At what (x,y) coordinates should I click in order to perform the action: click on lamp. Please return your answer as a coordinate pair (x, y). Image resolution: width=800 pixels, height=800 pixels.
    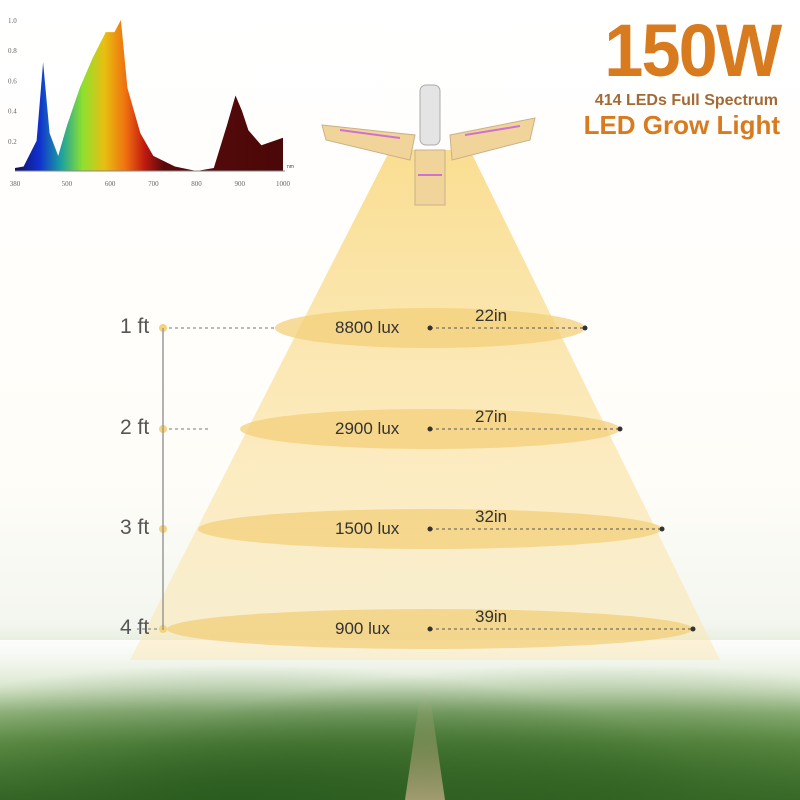
    Looking at the image, I should click on (428, 145).